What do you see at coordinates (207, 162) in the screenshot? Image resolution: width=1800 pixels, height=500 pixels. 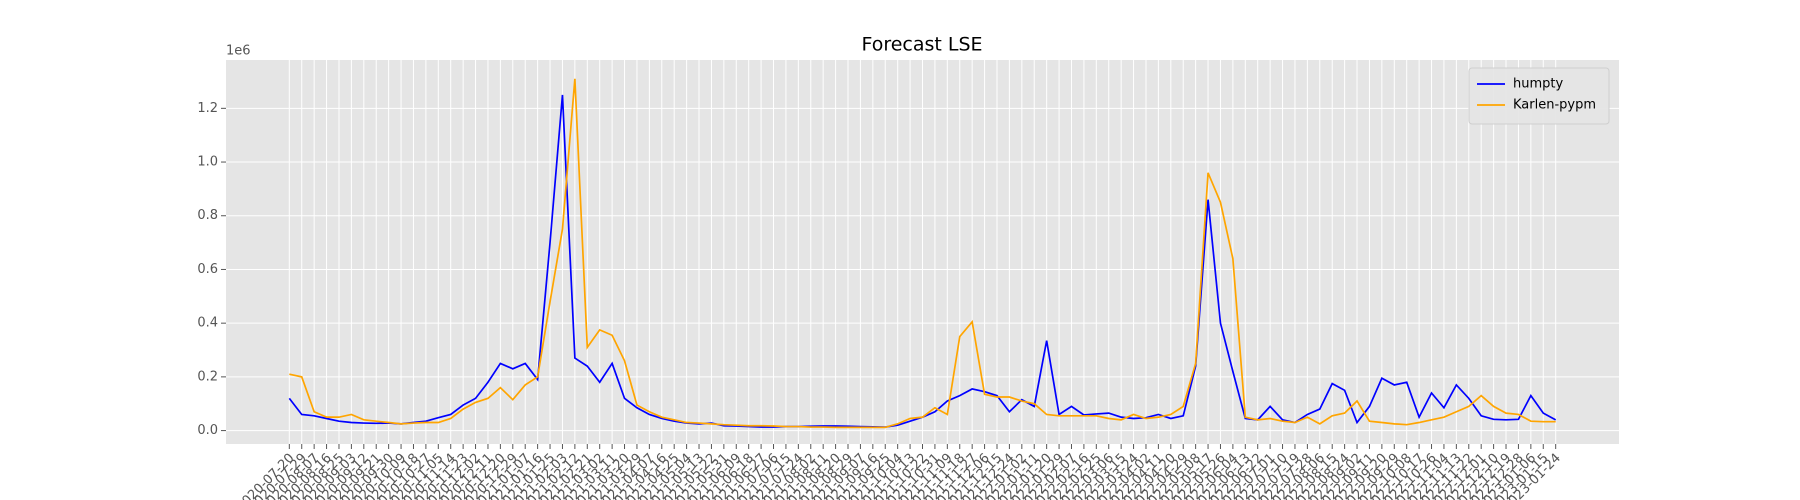 I see `y-tick-label: 1.0` at bounding box center [207, 162].